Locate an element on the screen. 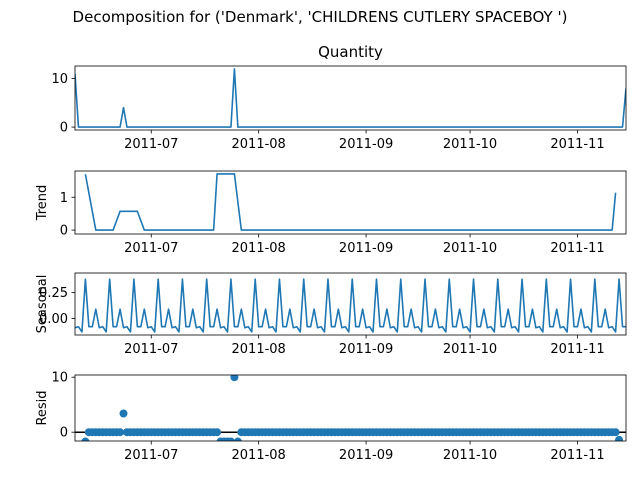  seasonal-line is located at coordinates (350, 305).